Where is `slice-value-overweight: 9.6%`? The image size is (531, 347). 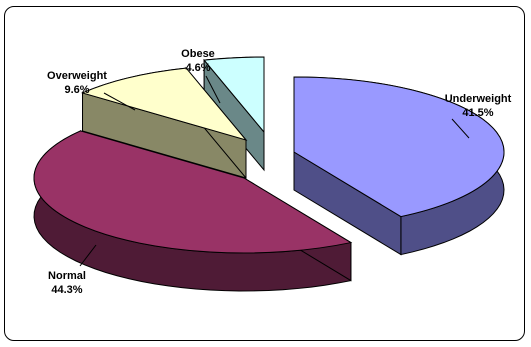
slice-value-overweight: 9.6% is located at coordinates (76, 90).